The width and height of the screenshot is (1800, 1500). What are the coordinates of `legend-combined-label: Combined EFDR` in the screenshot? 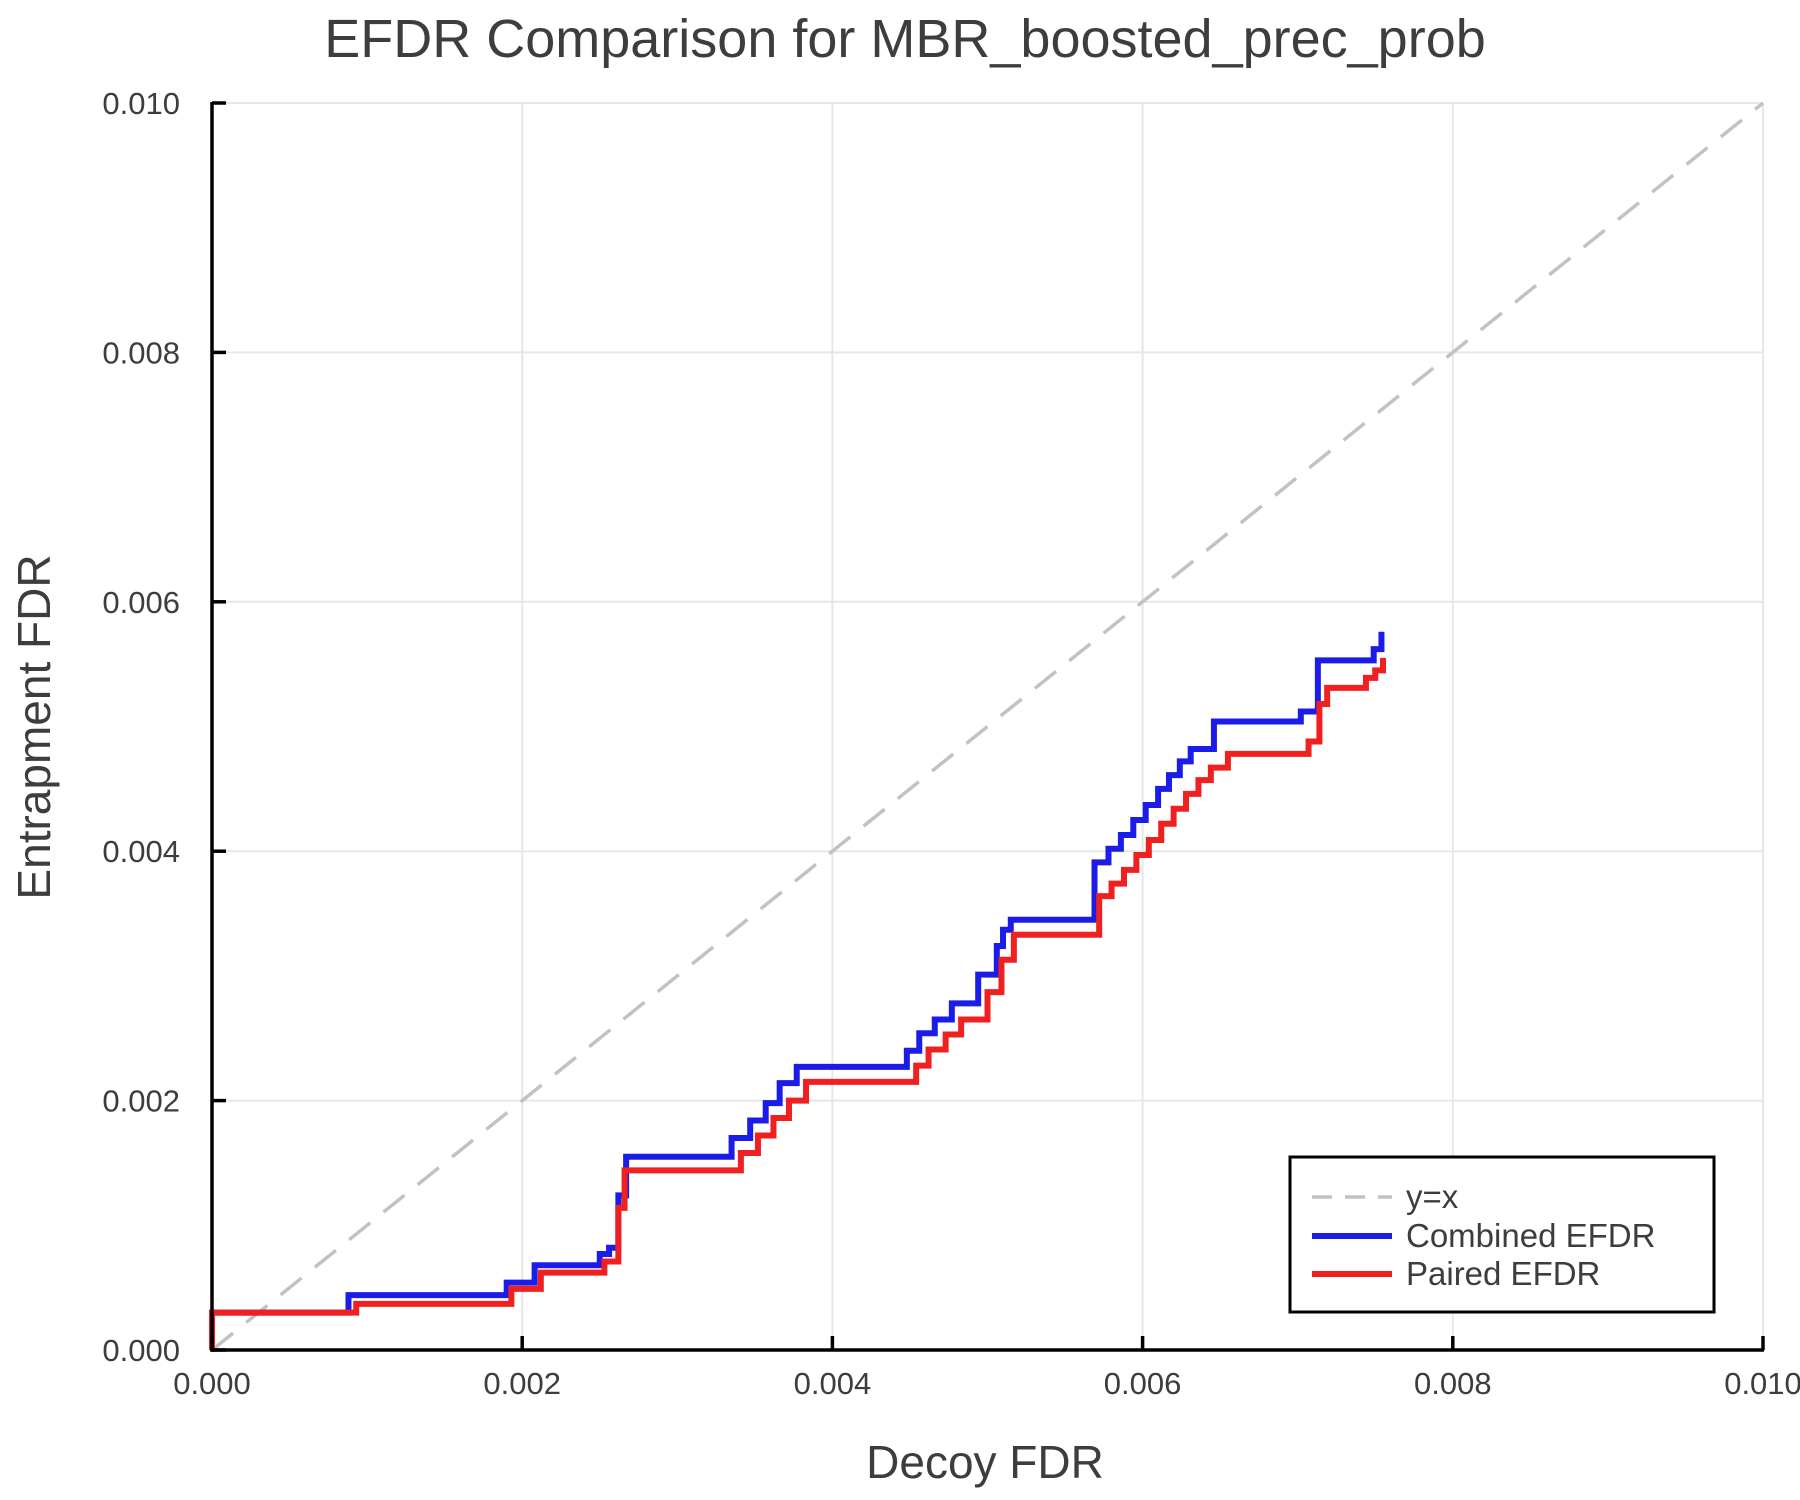 It's located at (1530, 1235).